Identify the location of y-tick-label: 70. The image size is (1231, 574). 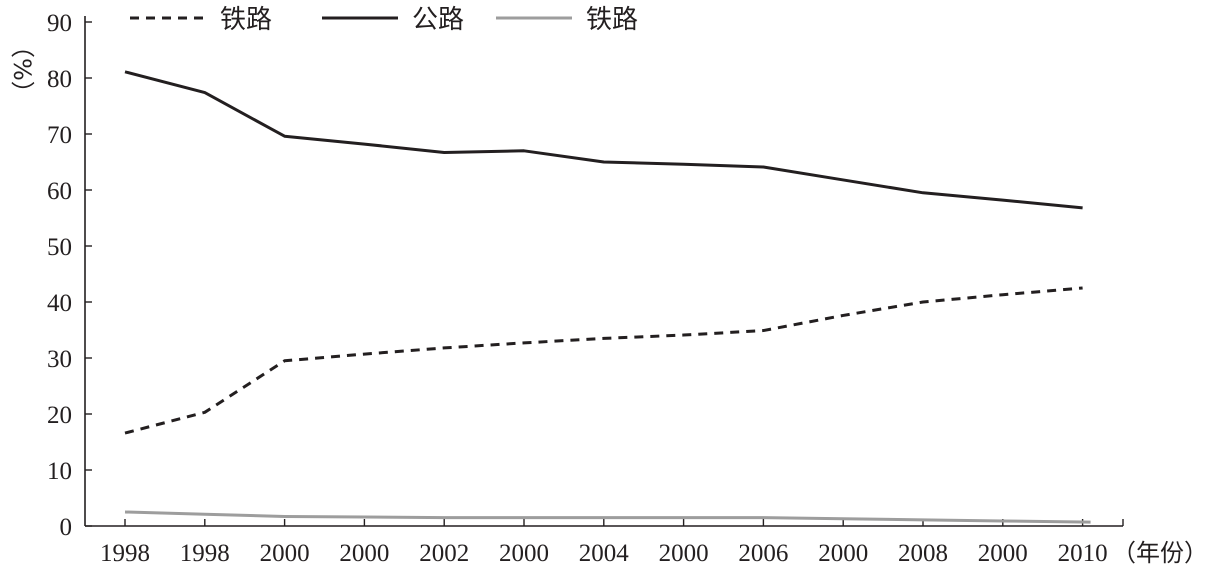
(59, 135).